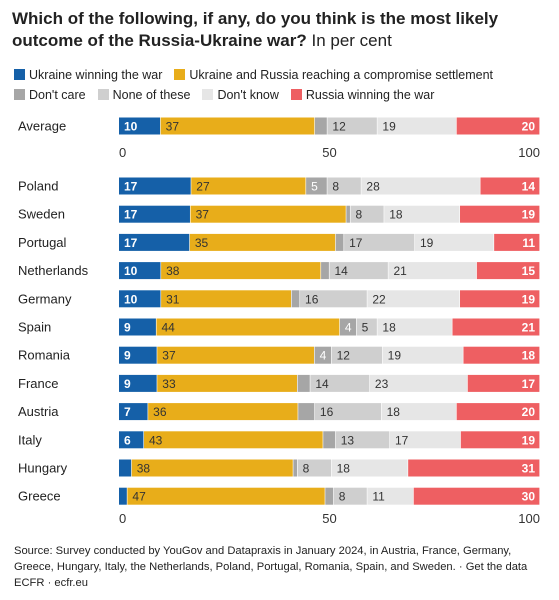 The width and height of the screenshot is (559, 600). What do you see at coordinates (43, 468) in the screenshot?
I see `row-label: Hungary` at bounding box center [43, 468].